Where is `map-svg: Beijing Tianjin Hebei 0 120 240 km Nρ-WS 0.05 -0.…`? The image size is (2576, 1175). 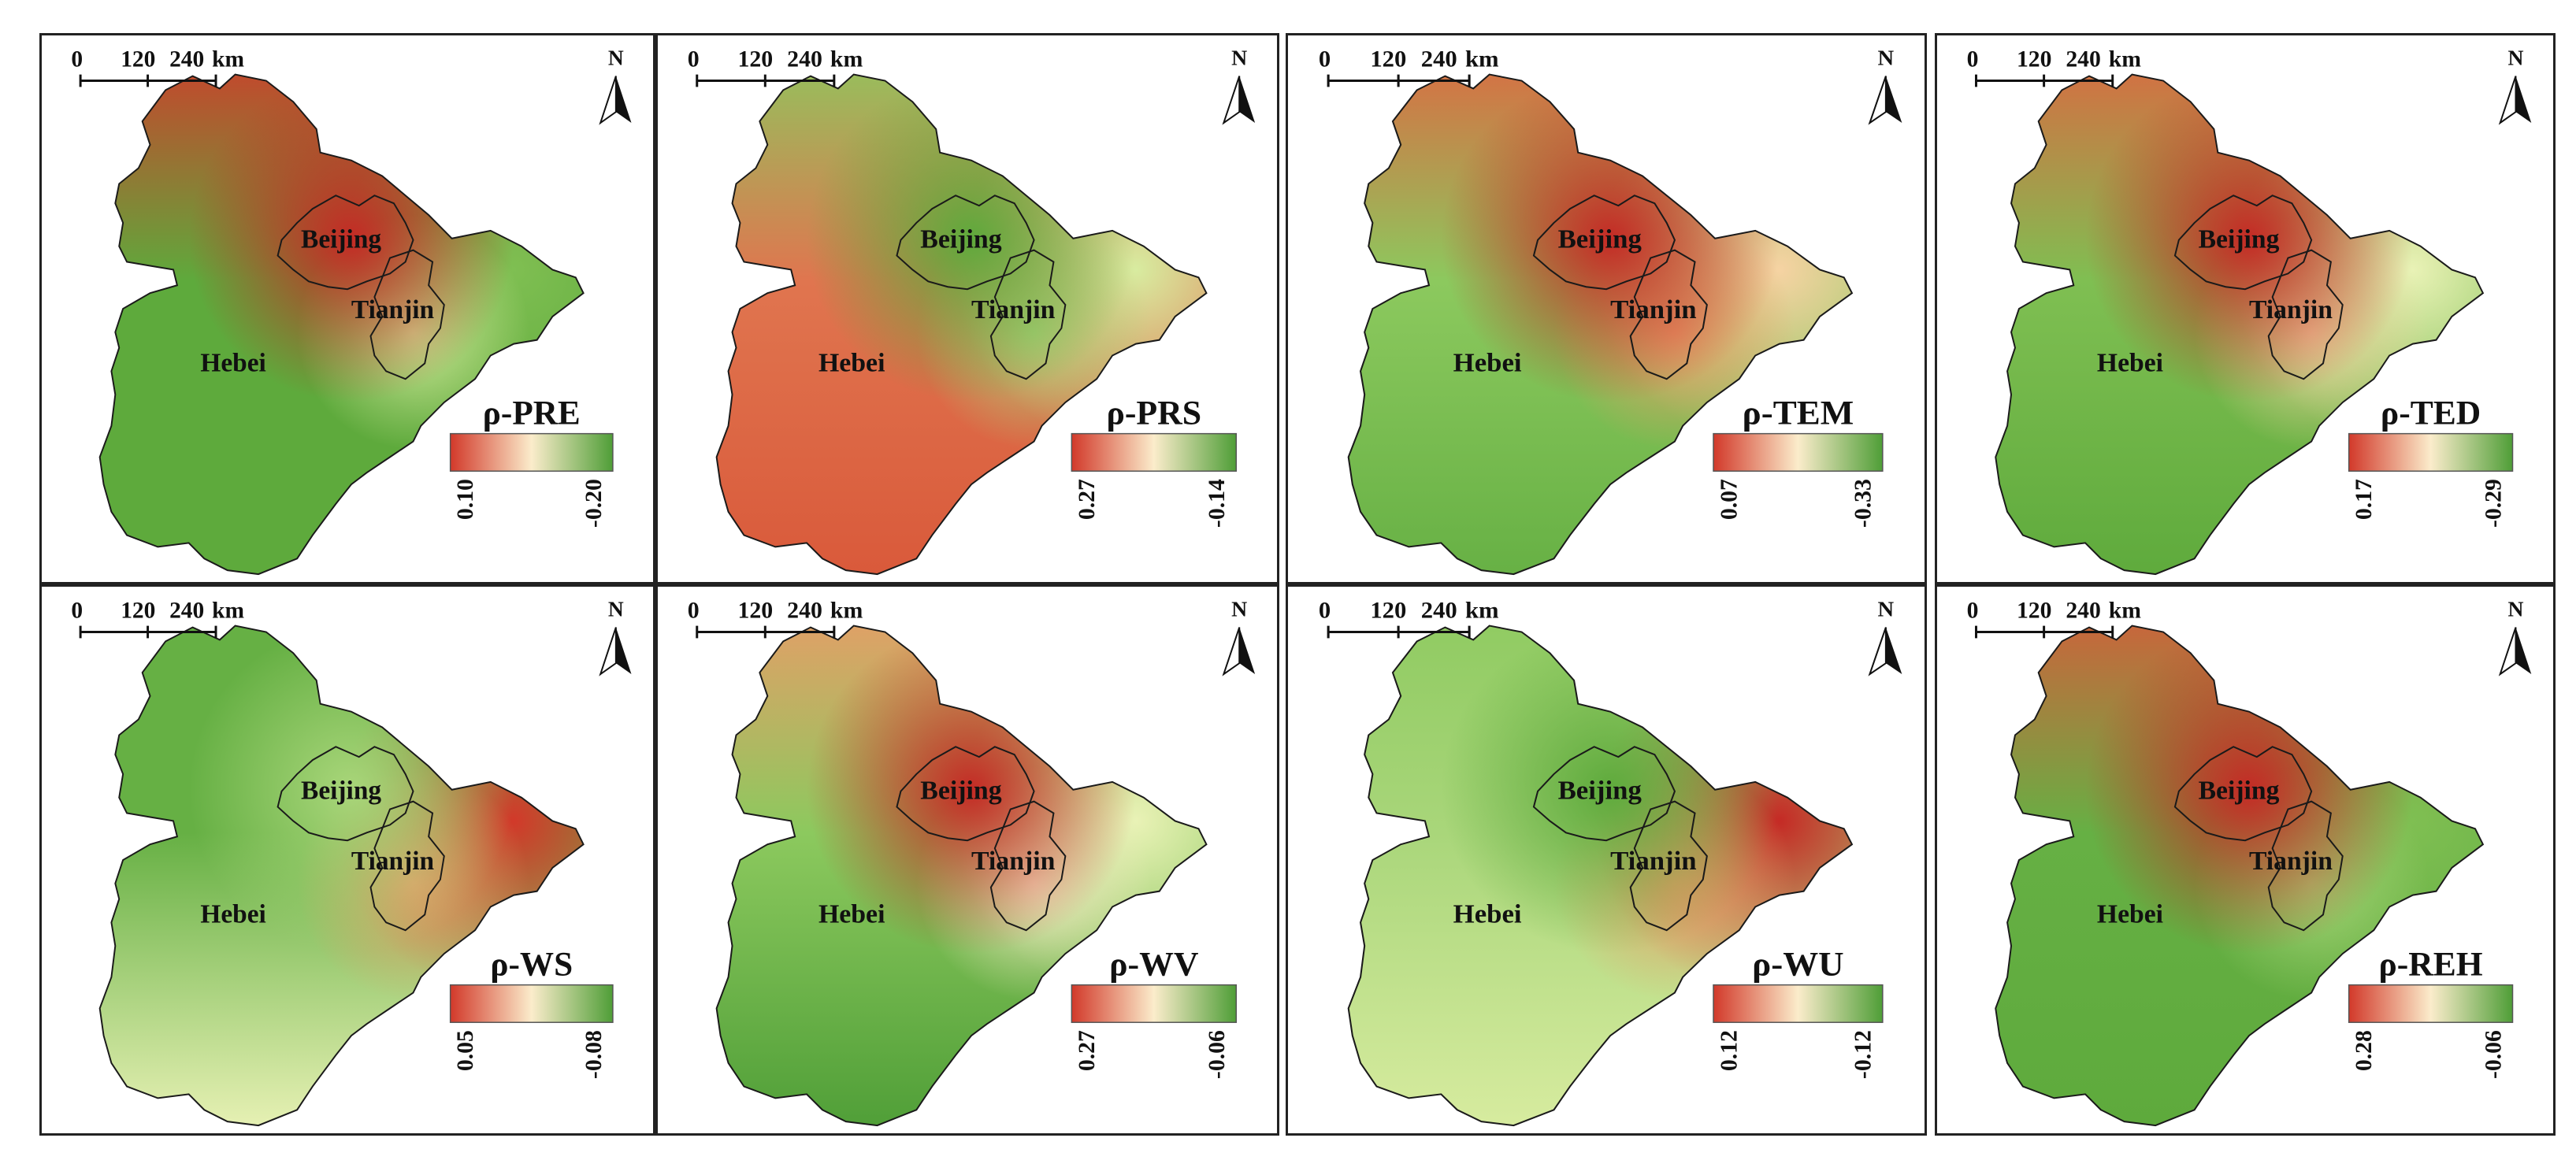 map-svg: Beijing Tianjin Hebei 0 120 240 km Nρ-WS 0.05 -0.… is located at coordinates (351, 862).